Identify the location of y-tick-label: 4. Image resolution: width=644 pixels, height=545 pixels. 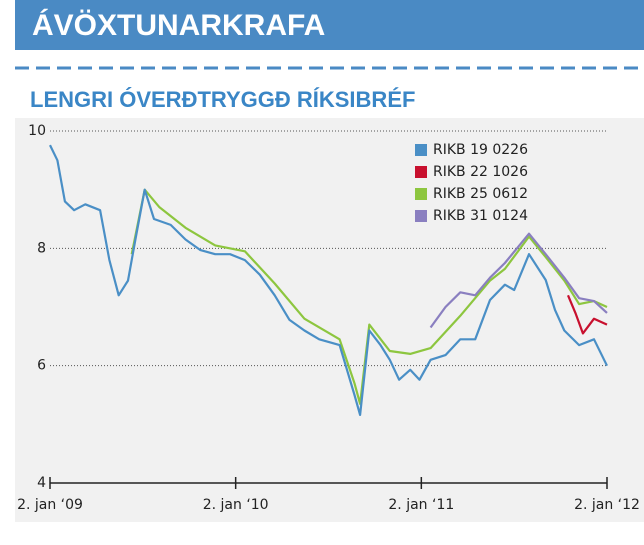
(41, 483).